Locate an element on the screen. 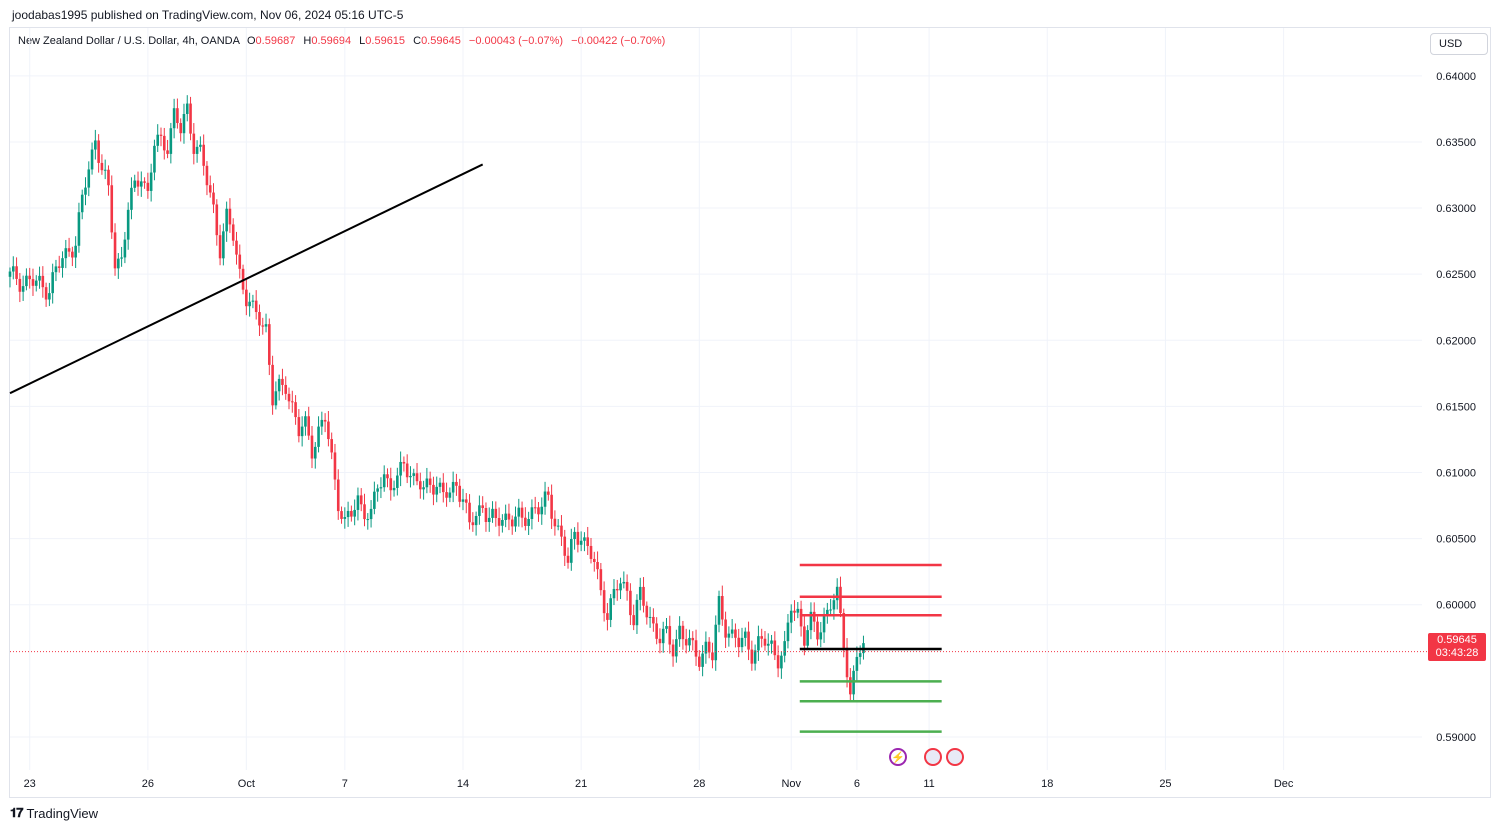  y-tick-label: 0.60500 is located at coordinates (1456, 540).